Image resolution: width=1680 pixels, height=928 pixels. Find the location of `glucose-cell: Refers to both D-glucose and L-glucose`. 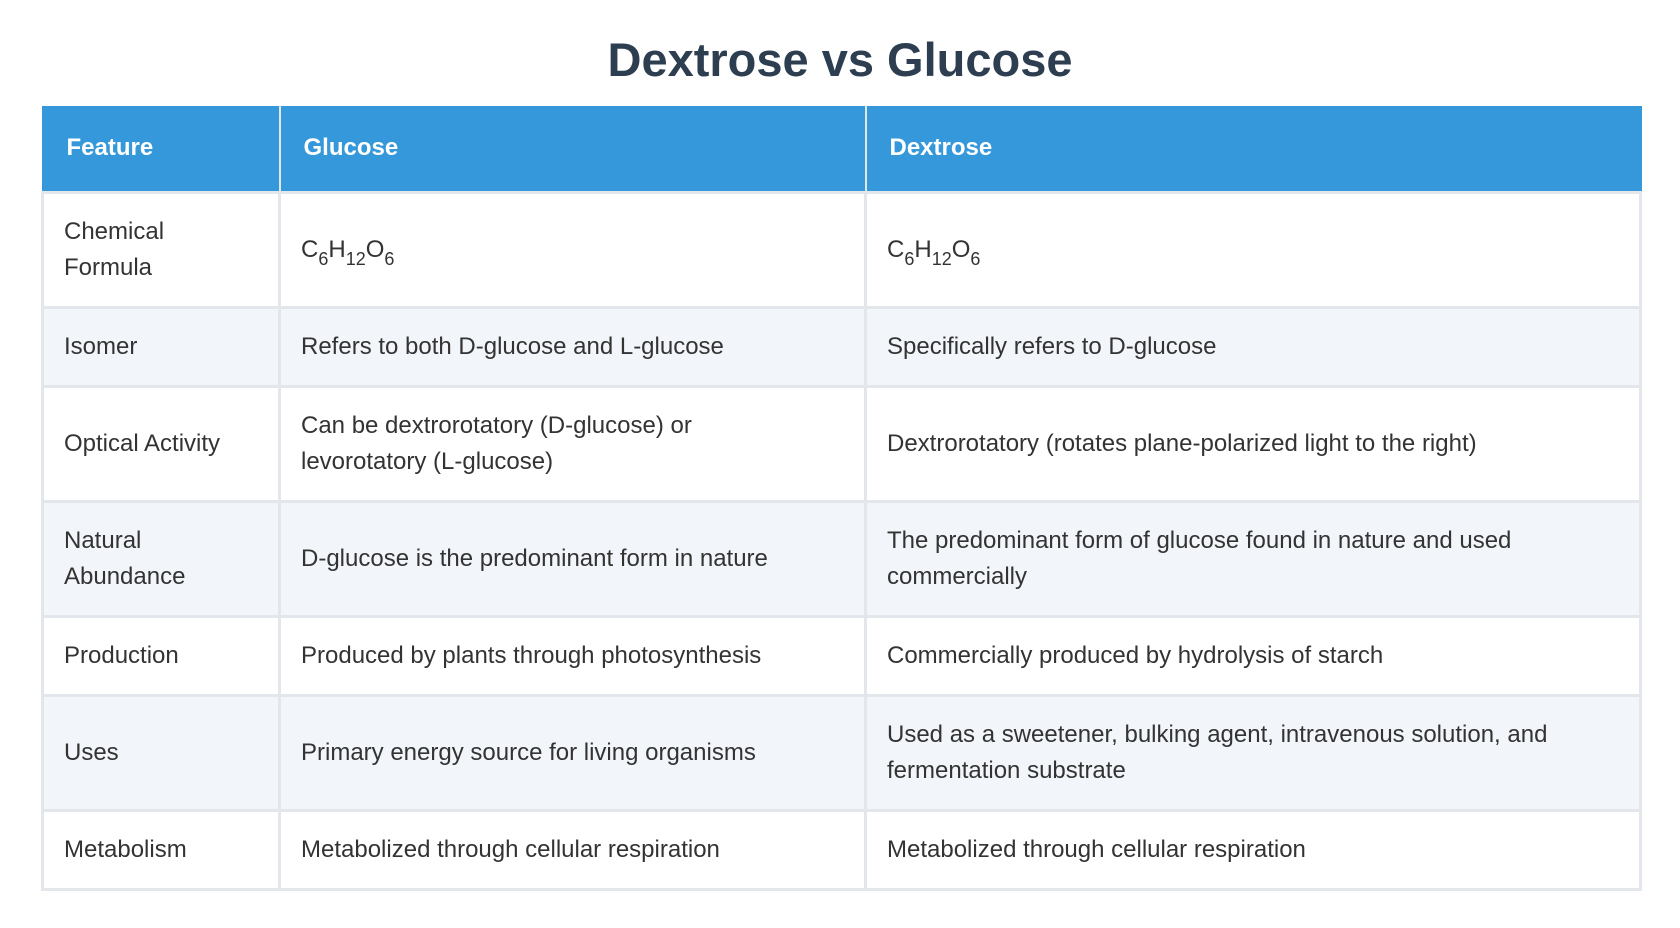

glucose-cell: Refers to both D-glucose and L-glucose is located at coordinates (572, 346).